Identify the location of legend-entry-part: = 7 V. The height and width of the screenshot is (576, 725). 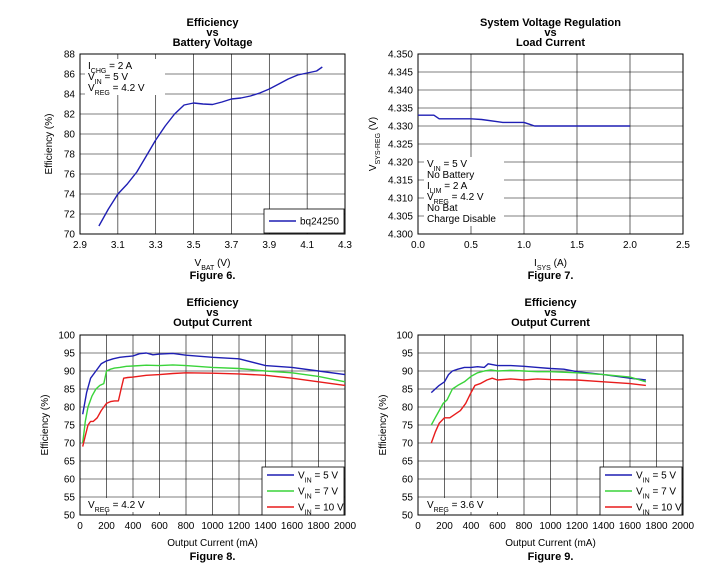
(325, 492).